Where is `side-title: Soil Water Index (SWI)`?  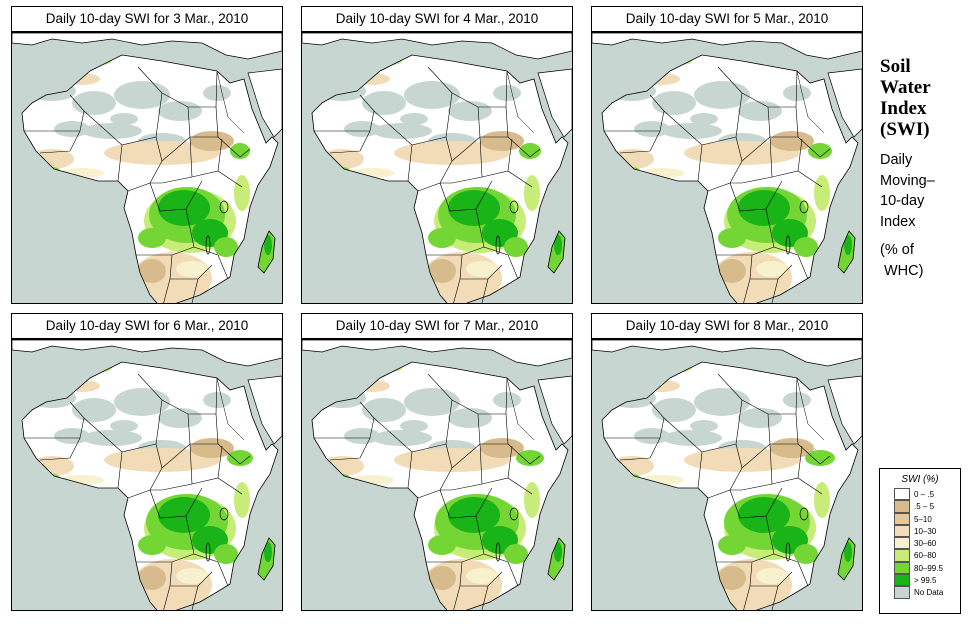
side-title: Soil Water Index (SWI) is located at coordinates (905, 98).